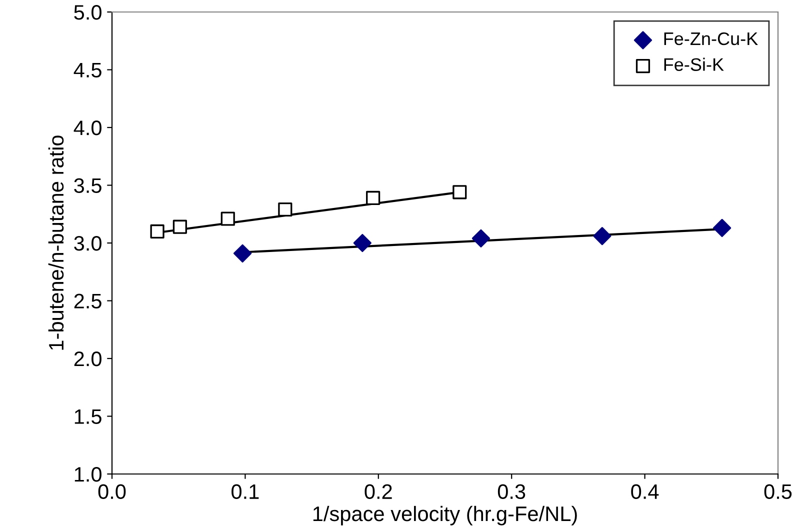  What do you see at coordinates (711, 39) in the screenshot?
I see `legend-label: Fe-Zn-Cu-K` at bounding box center [711, 39].